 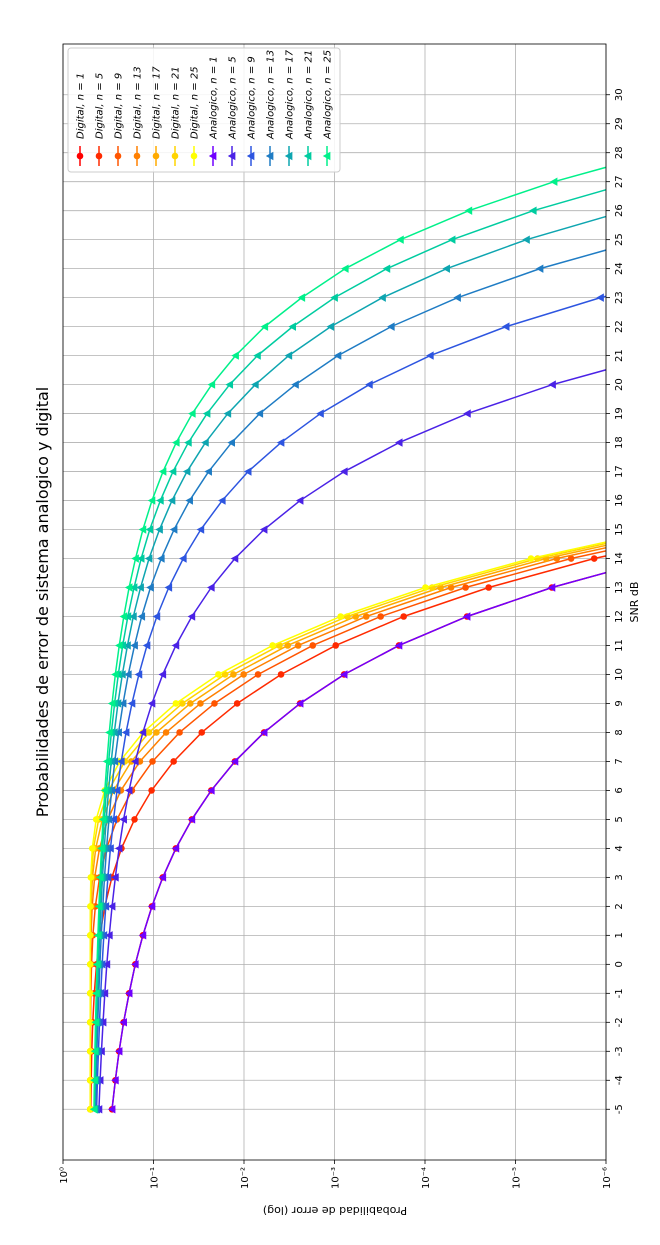 I want to click on x-tick-label: 21, so click(x=619, y=355).